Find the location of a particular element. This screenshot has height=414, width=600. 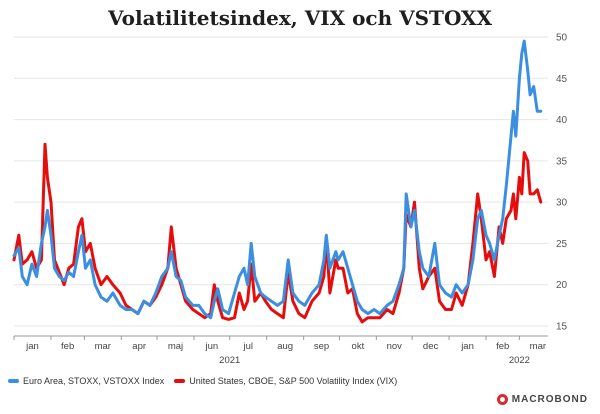

x-tick-label: nov is located at coordinates (395, 346).